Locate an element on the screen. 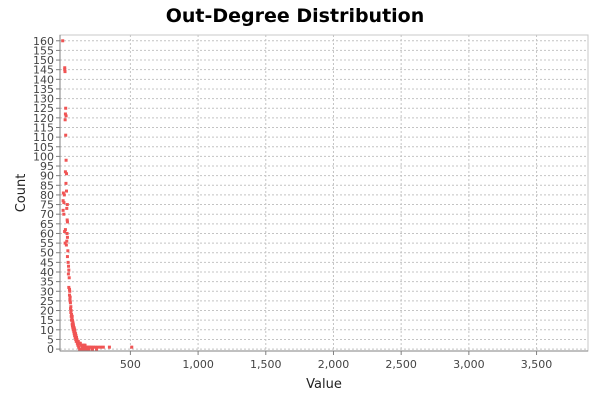  y-tick-label: 15 is located at coordinates (47, 320).